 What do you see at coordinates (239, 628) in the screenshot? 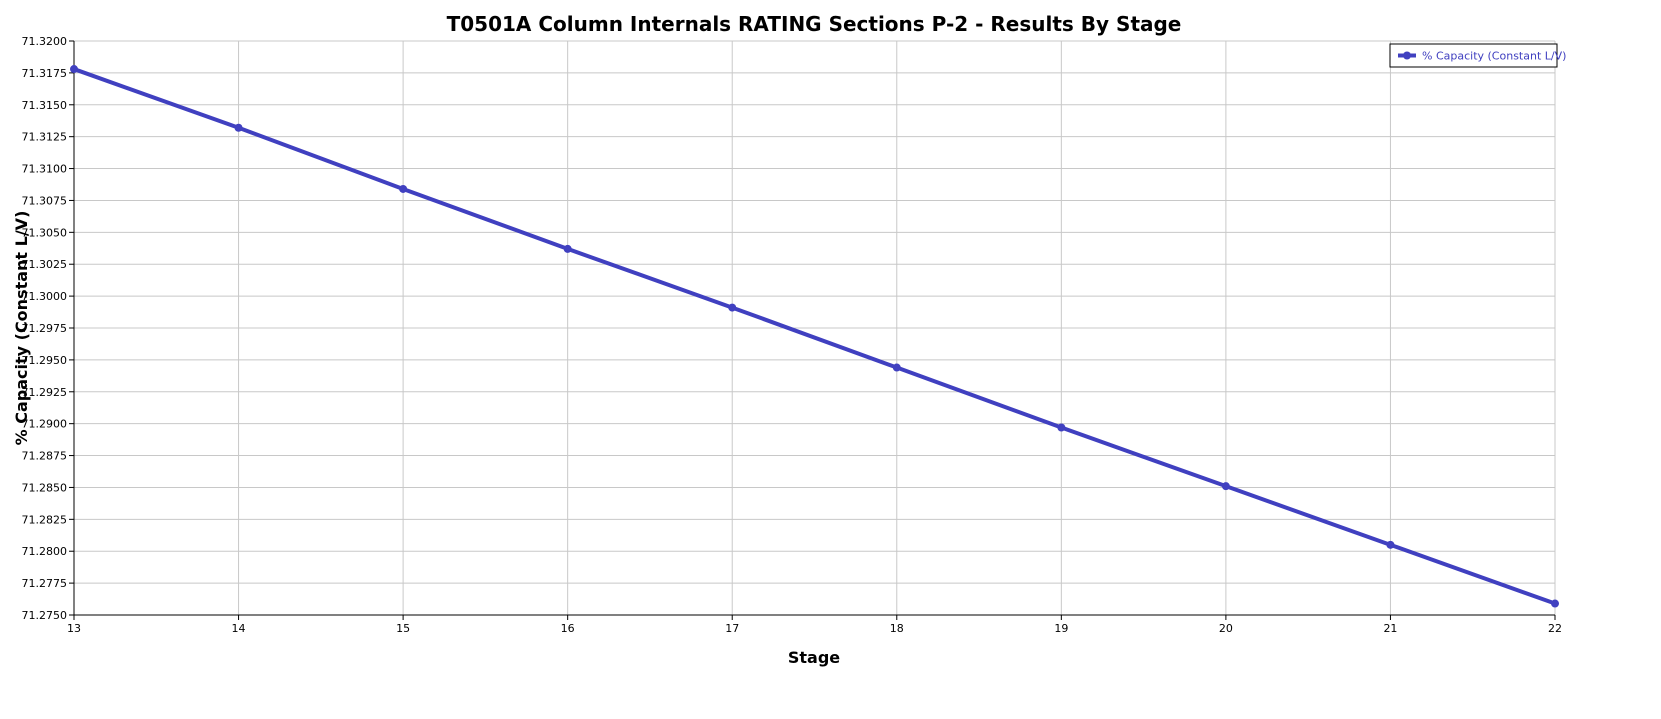
I see `x-tick-label: 14` at bounding box center [239, 628].